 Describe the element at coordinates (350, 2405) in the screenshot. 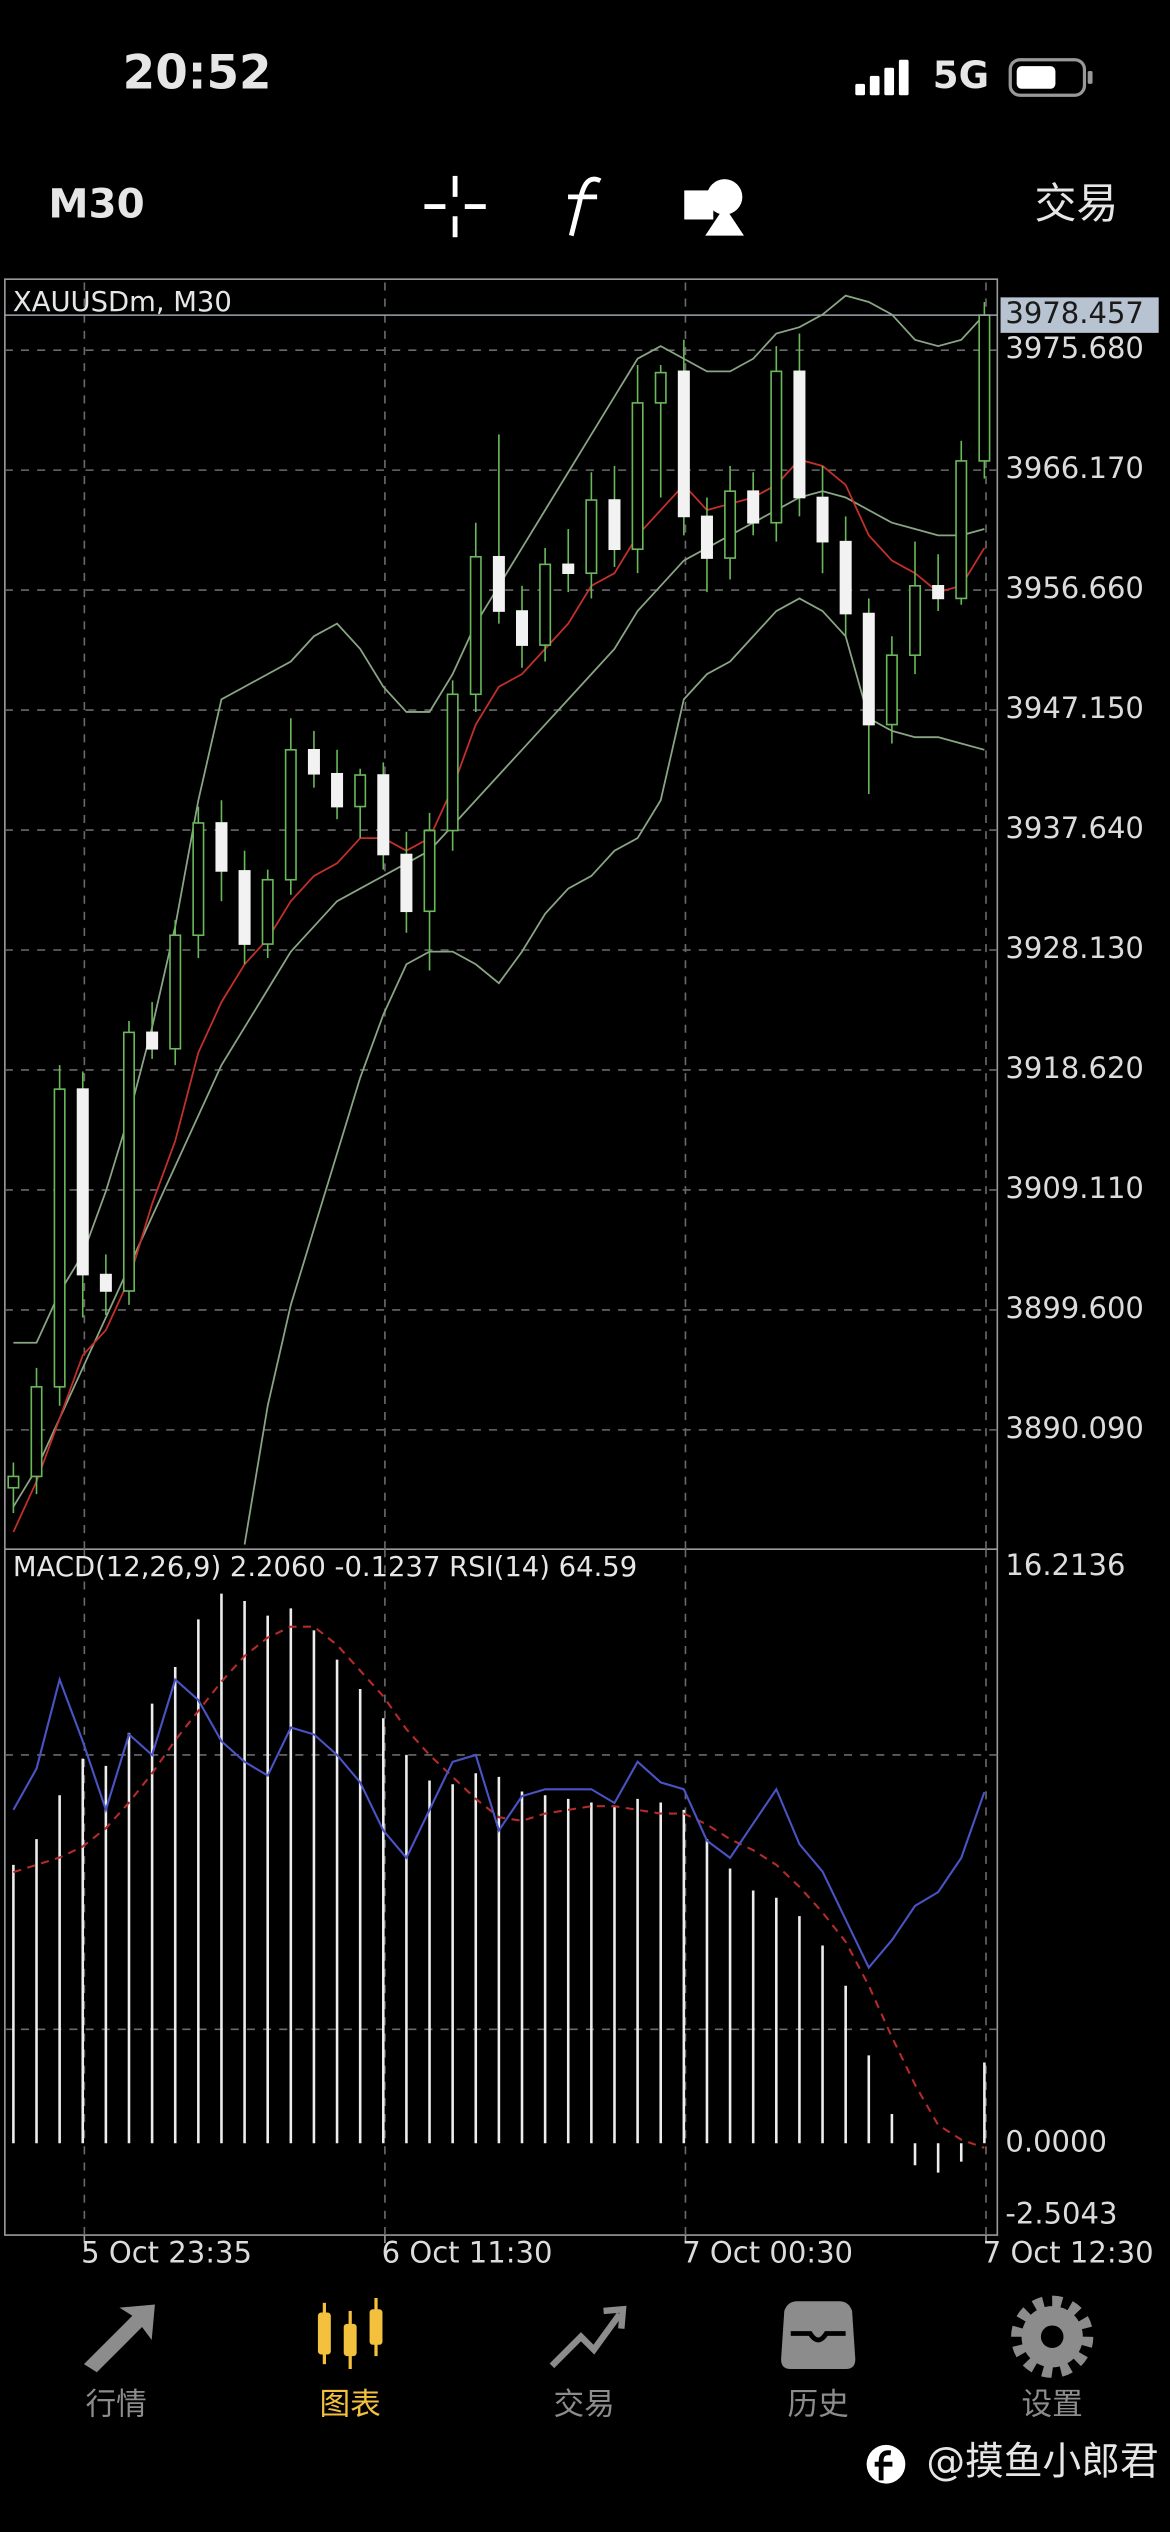

I see `nav-item: 图表` at that location.